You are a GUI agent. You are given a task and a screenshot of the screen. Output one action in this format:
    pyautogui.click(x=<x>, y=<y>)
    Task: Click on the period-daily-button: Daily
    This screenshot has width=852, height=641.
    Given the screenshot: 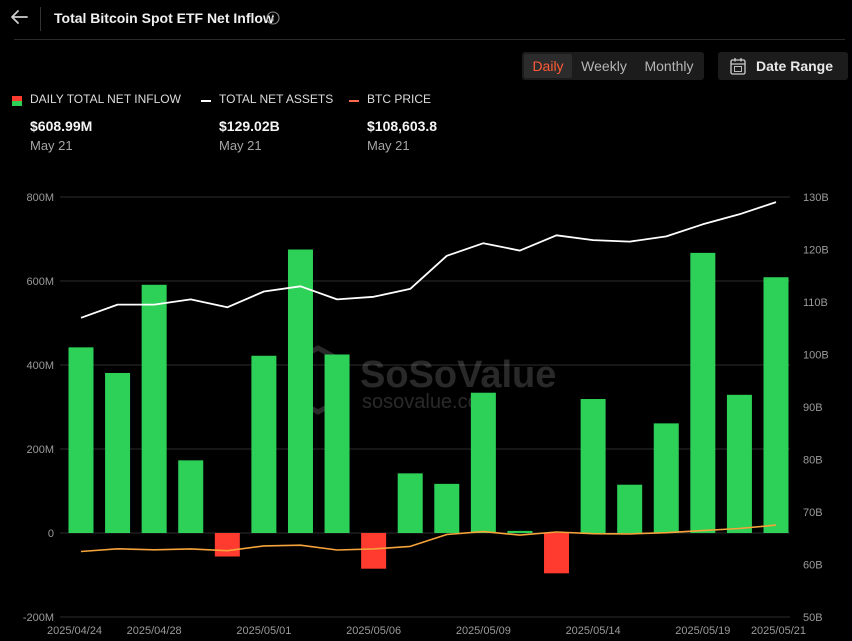 What is the action you would take?
    pyautogui.click(x=548, y=66)
    